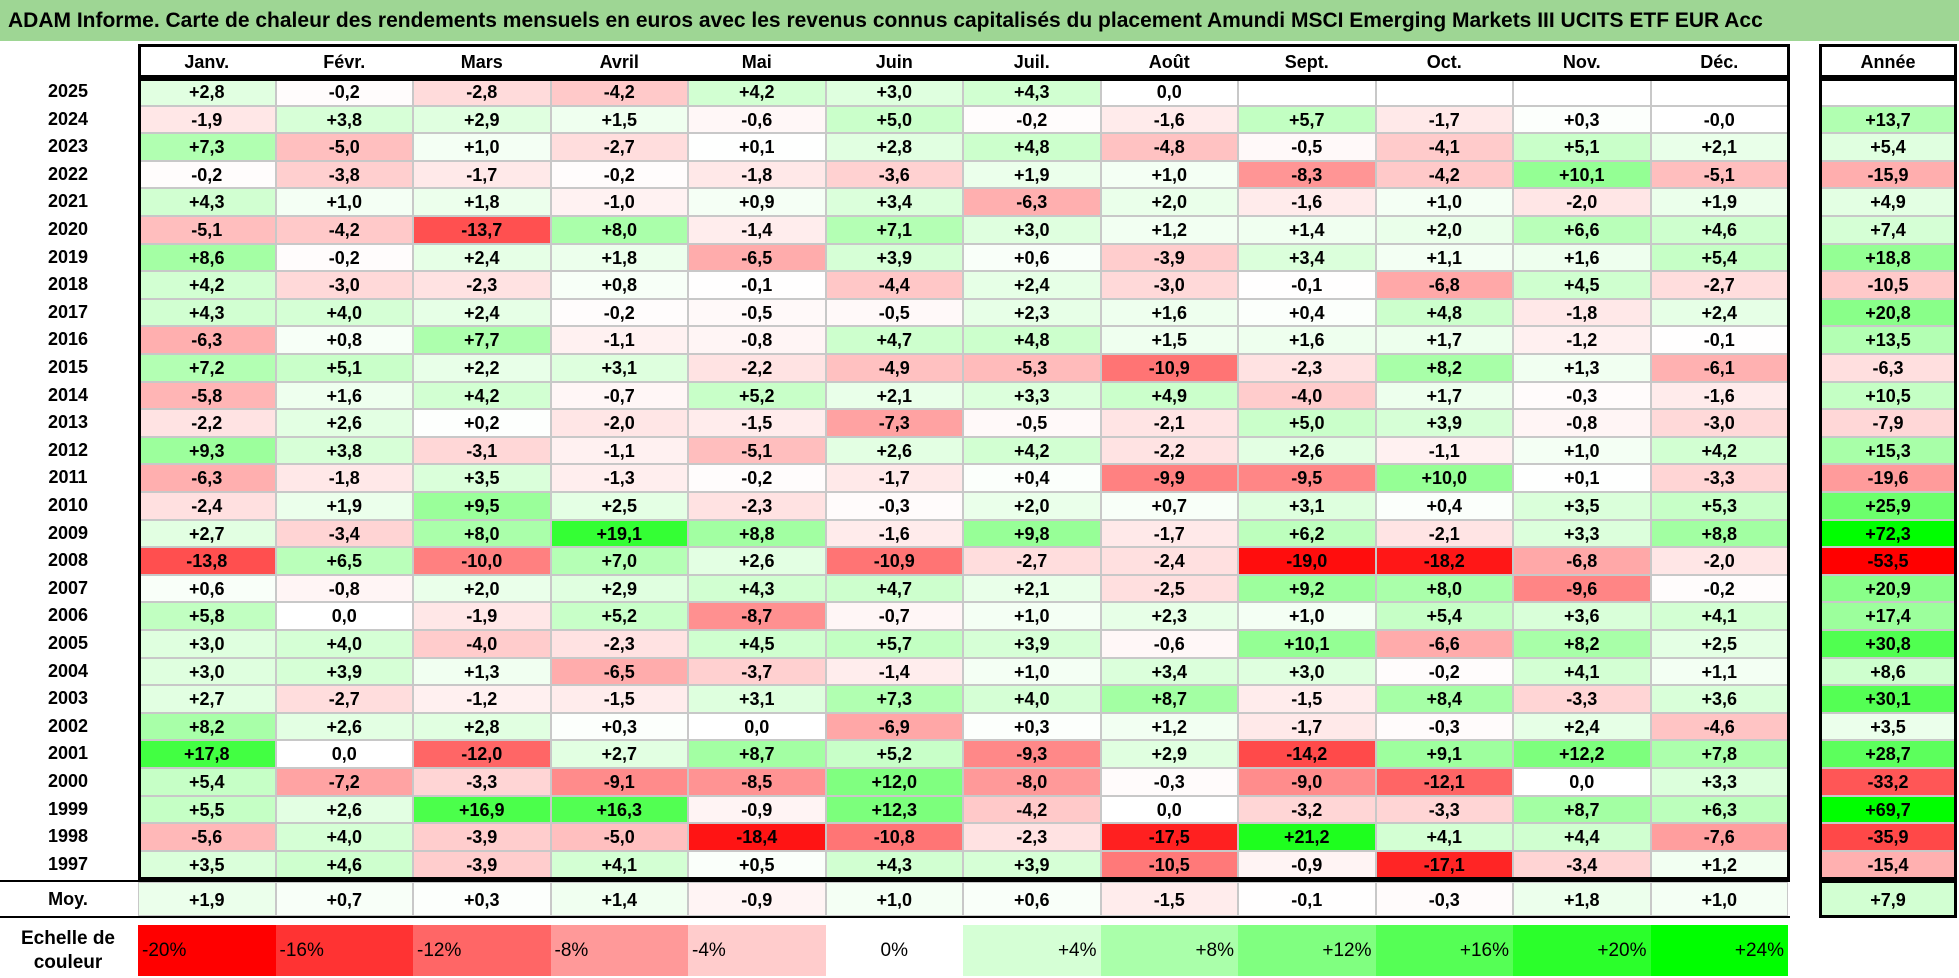  What do you see at coordinates (1169, 395) in the screenshot?
I see `heatmap-cell: +4,9` at bounding box center [1169, 395].